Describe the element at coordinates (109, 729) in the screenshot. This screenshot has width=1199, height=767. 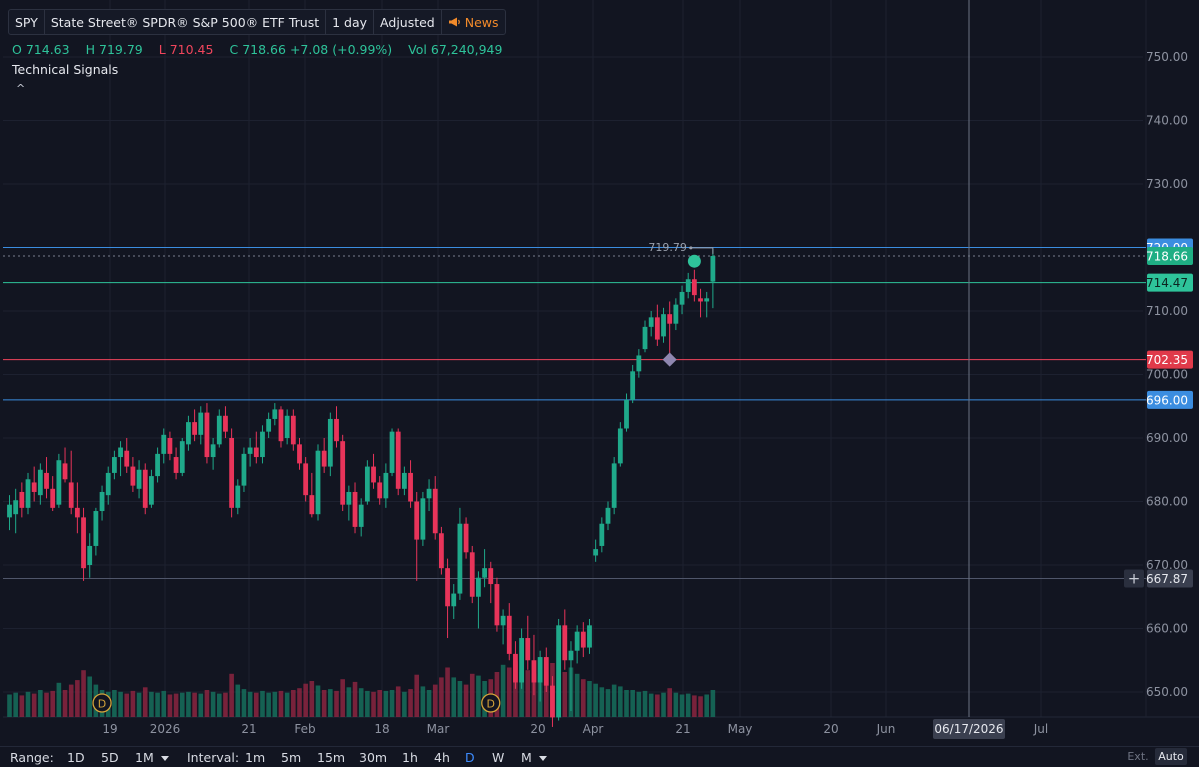
I see `time-tick-label: 19` at that location.